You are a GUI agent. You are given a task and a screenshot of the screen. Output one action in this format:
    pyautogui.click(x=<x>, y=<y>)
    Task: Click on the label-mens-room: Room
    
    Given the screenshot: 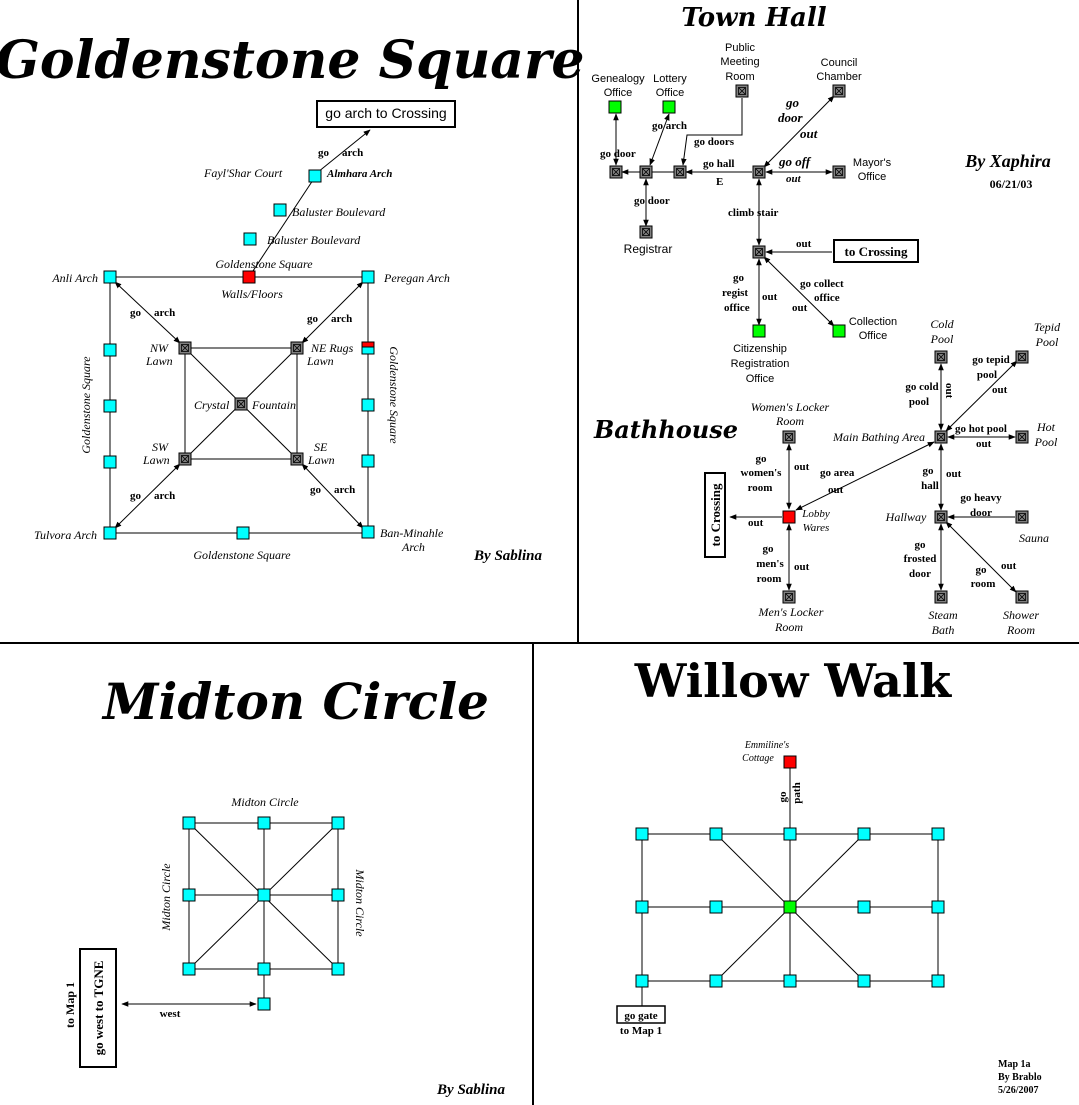 What is the action you would take?
    pyautogui.click(x=788, y=627)
    